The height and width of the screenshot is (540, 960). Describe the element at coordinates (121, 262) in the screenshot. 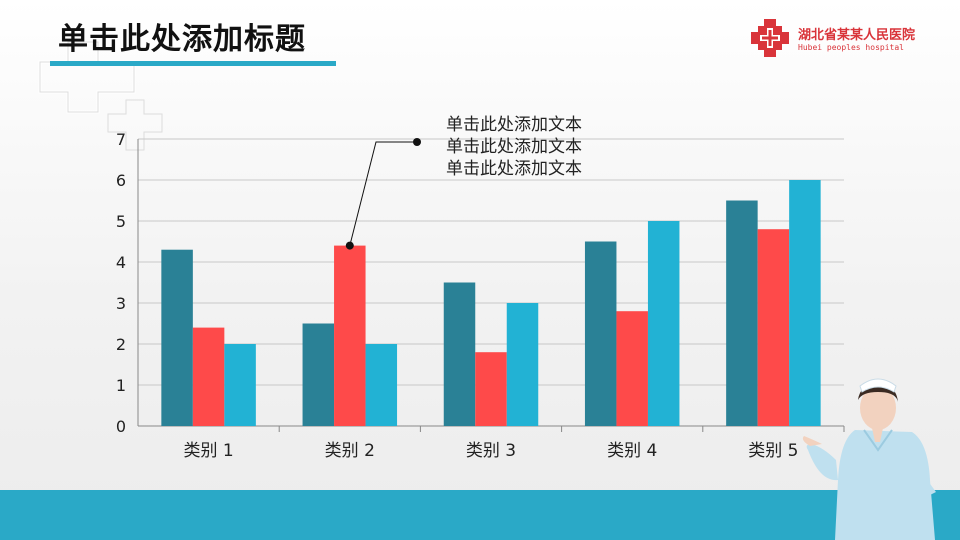

I see `y-tick-label: 4` at that location.